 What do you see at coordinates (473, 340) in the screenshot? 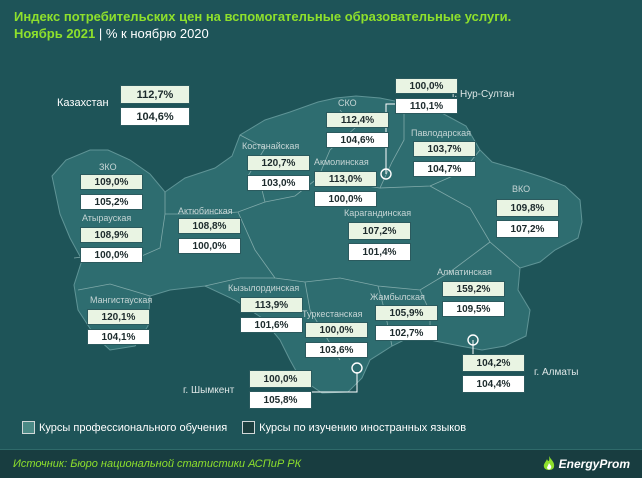
I see `almaty-marker` at bounding box center [473, 340].